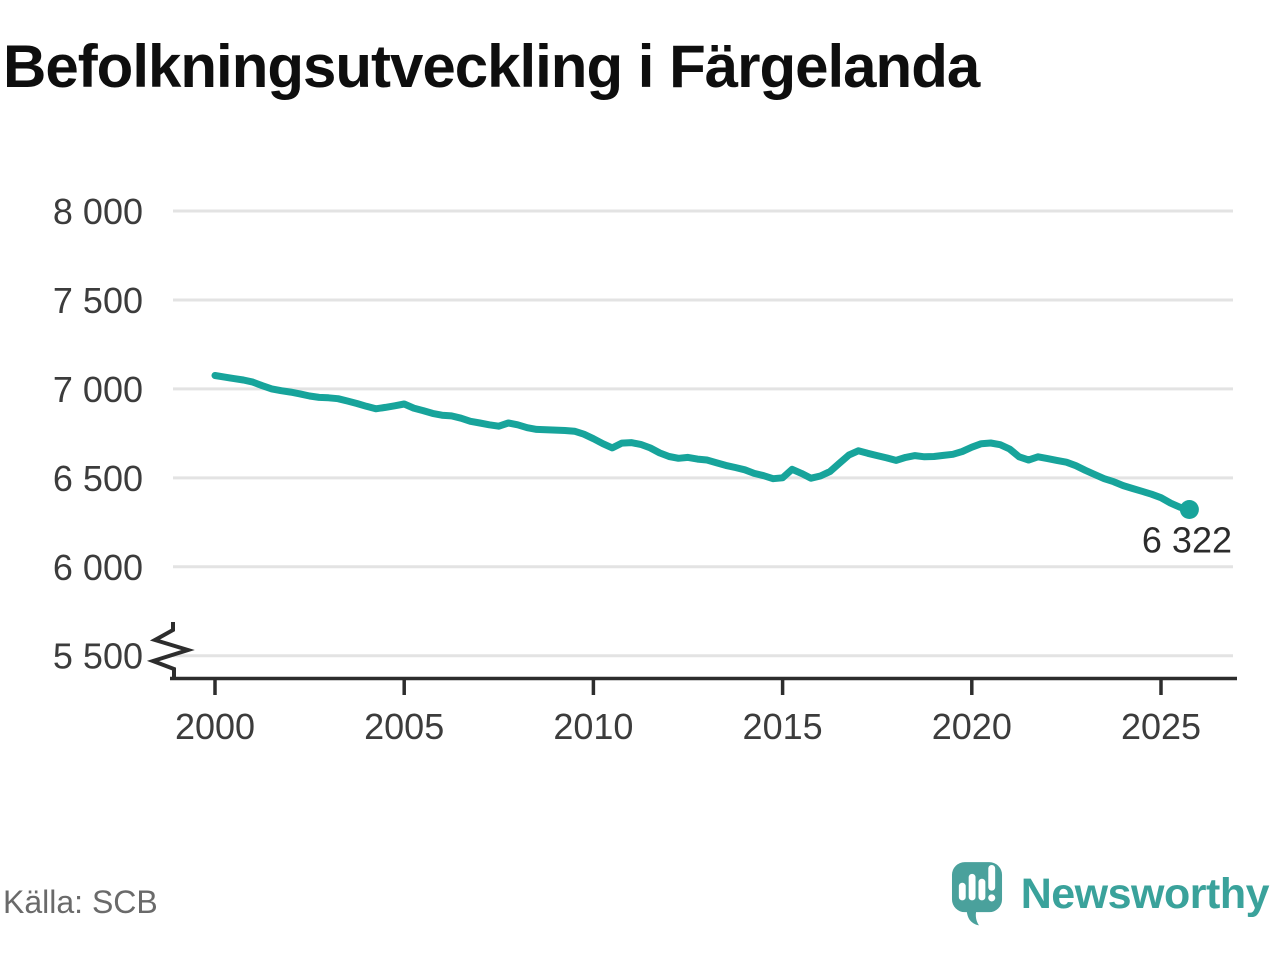 The height and width of the screenshot is (960, 1280). What do you see at coordinates (98, 567) in the screenshot?
I see `y-axis-tick-label: 6 000` at bounding box center [98, 567].